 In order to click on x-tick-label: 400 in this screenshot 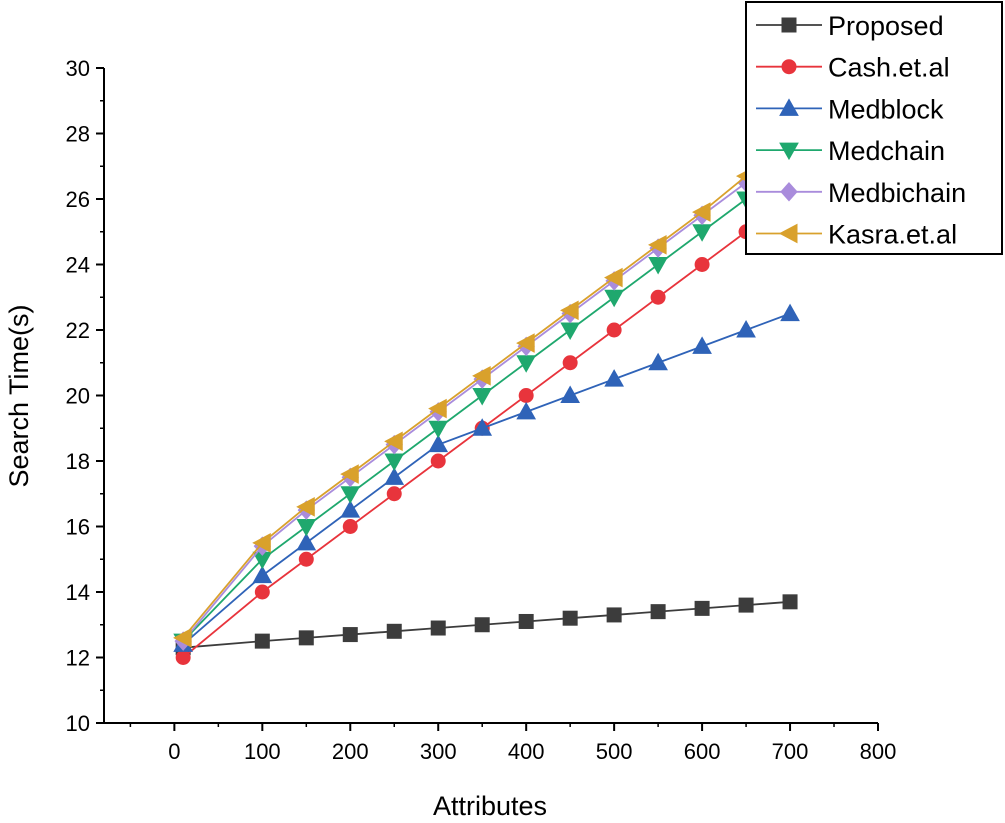, I will do `click(526, 751)`.